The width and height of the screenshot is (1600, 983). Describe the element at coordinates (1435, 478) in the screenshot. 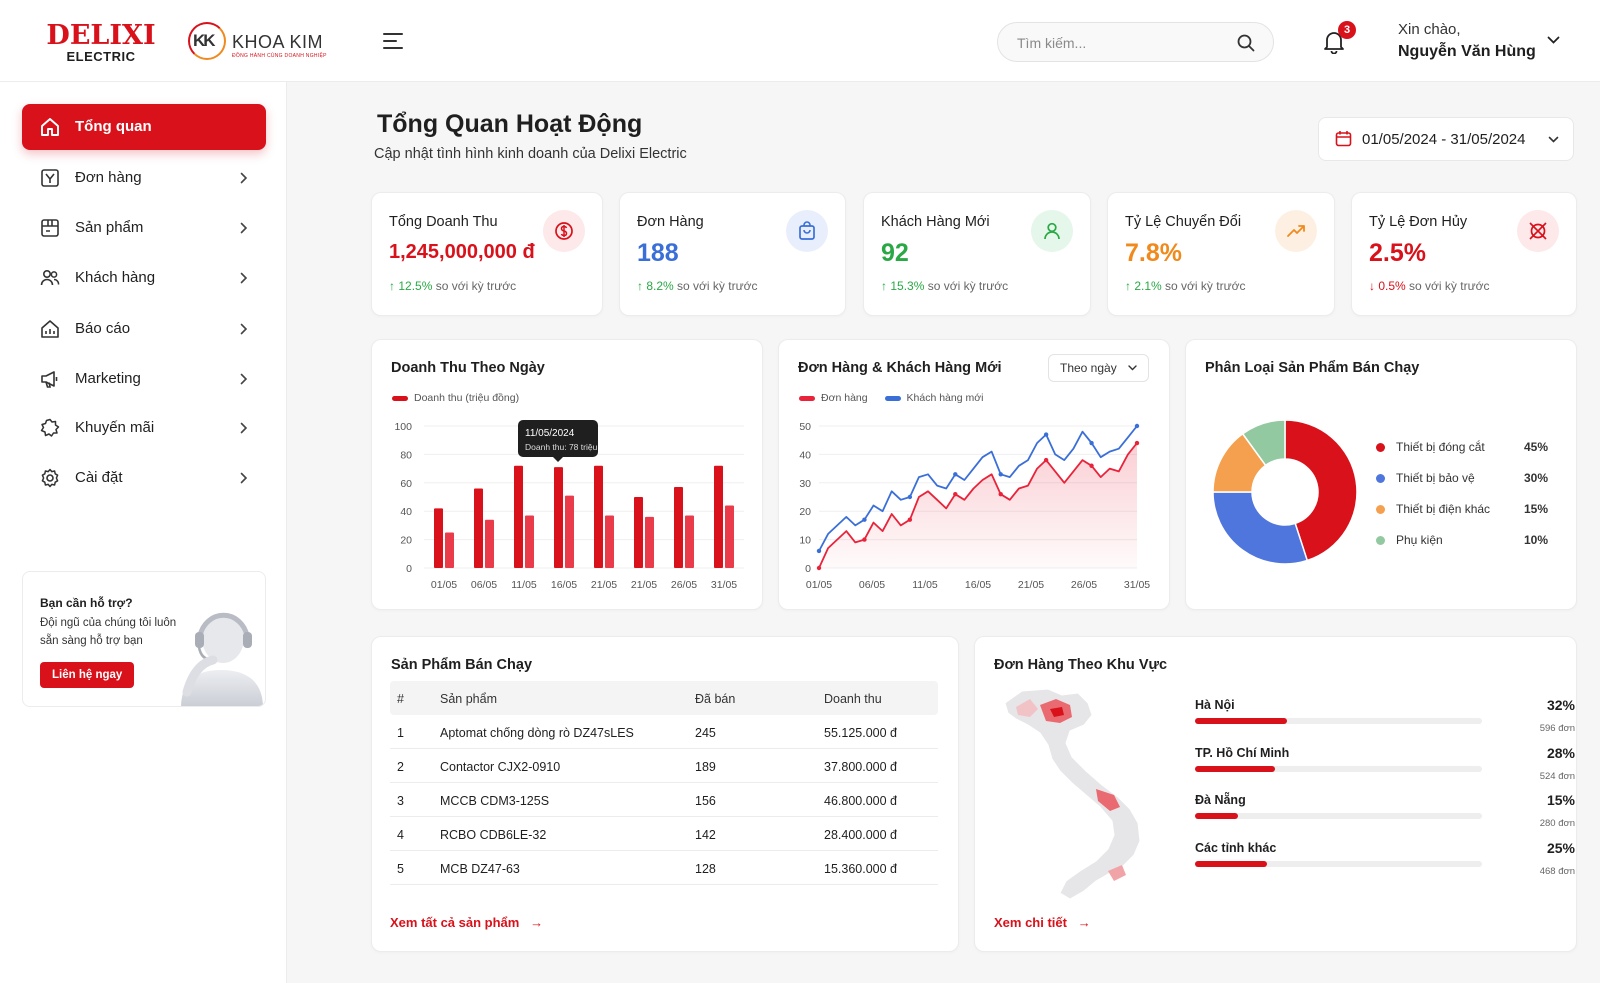

I see `legend-label: Thiết bị bảo vệ` at that location.